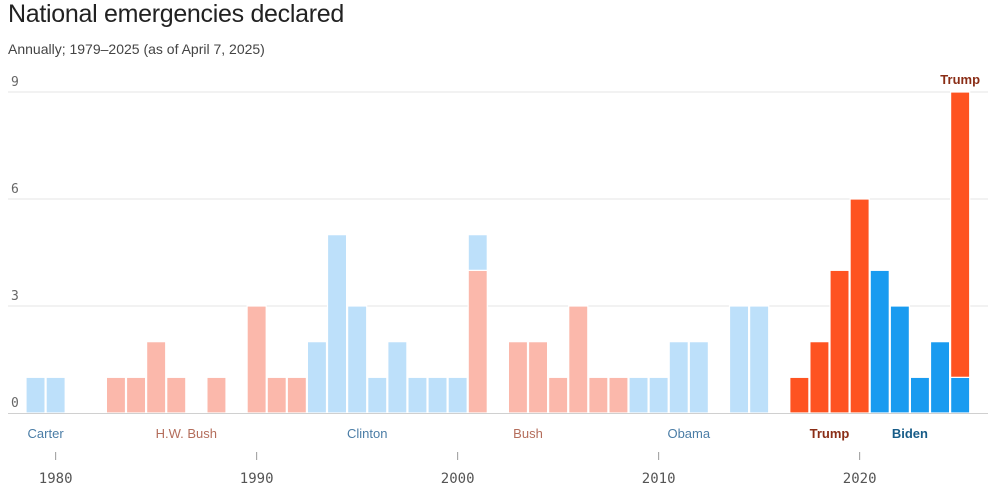 This screenshot has height=494, width=993. I want to click on x-tick-label: 1990, so click(257, 479).